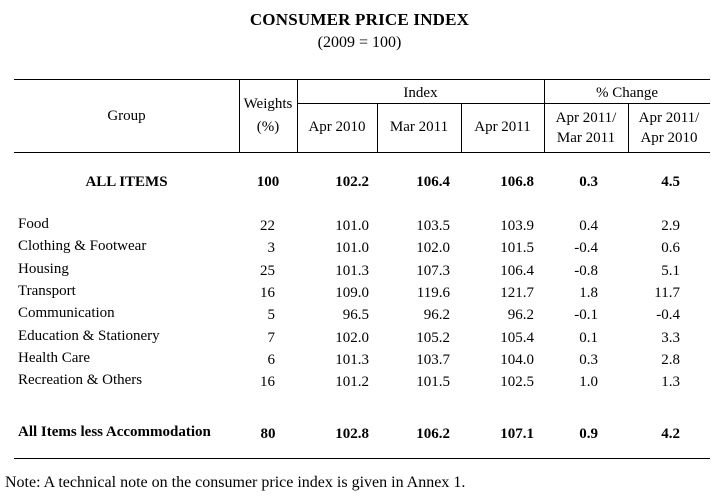 This screenshot has width=719, height=500. Describe the element at coordinates (297, 115) in the screenshot. I see `divider-weights-index` at that location.